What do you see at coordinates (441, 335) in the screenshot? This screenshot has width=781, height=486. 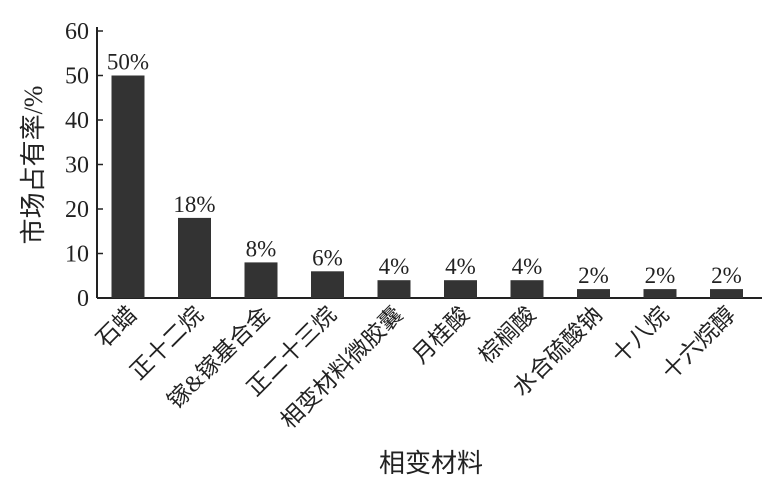 I see `x-tick-label: 月桂酸` at bounding box center [441, 335].